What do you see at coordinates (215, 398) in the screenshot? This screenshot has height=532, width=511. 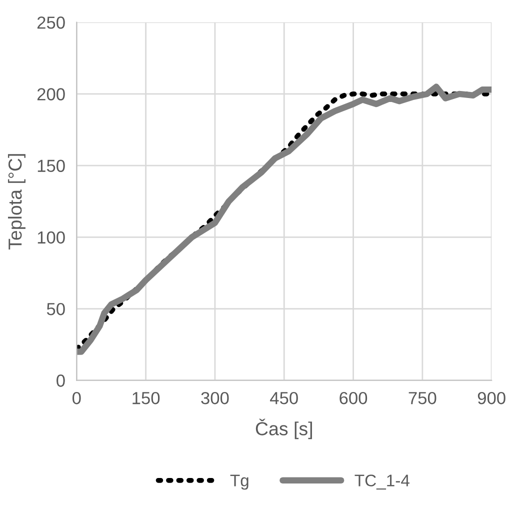 I see `x-tick-label: 300` at bounding box center [215, 398].